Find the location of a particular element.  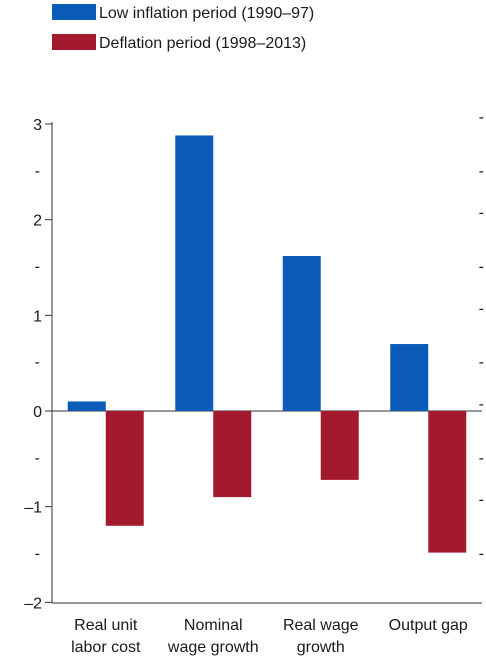

legend-label-1: Low inflation period (1990–97) is located at coordinates (206, 13).